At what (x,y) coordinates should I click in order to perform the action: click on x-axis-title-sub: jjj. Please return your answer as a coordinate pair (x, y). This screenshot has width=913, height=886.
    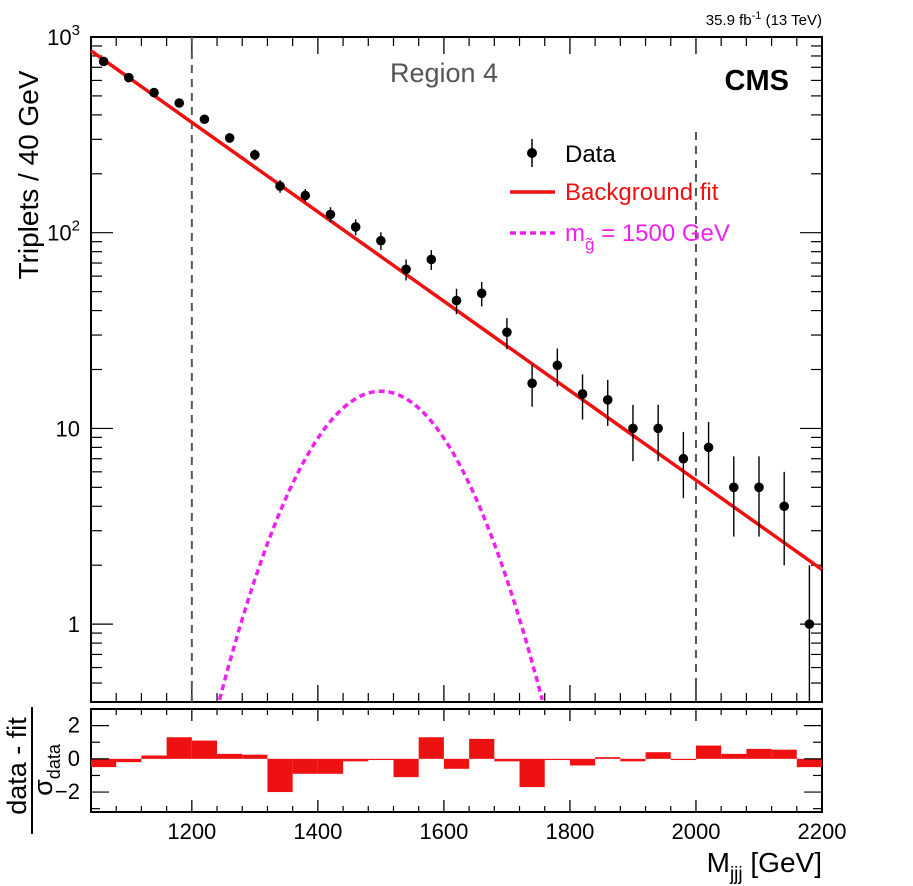
    Looking at the image, I should click on (736, 874).